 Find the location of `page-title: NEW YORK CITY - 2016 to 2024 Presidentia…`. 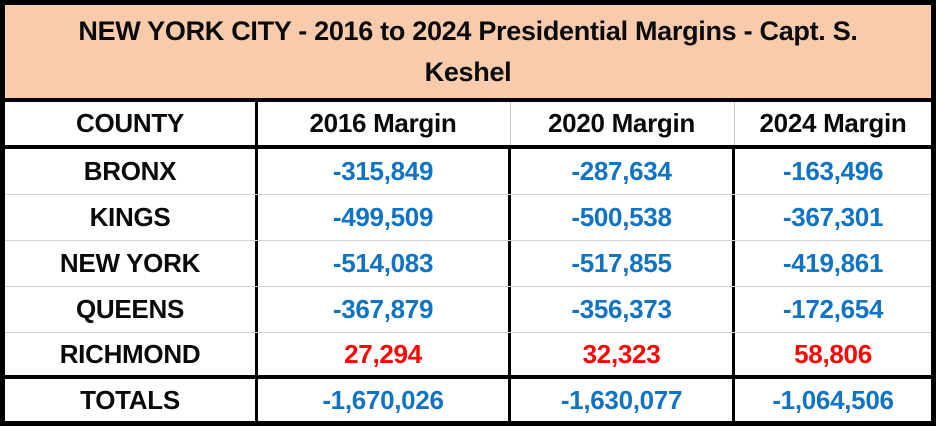

page-title: NEW YORK CITY - 2016 to 2024 Presidentia… is located at coordinates (468, 51).